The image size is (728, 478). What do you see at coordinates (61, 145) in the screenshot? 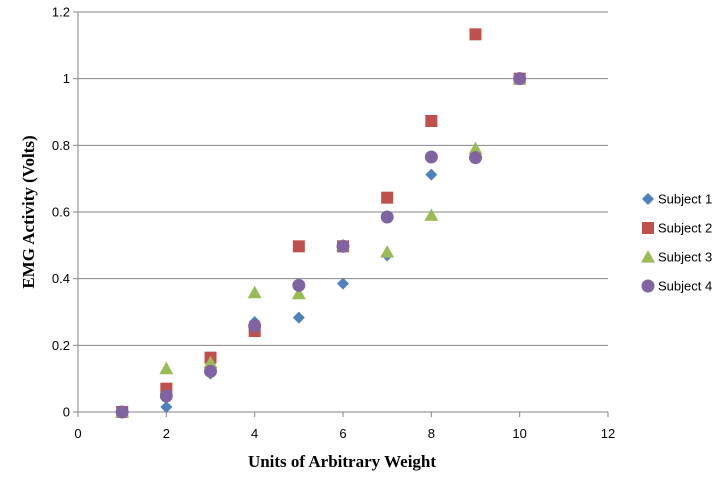
I see `y-tick-label: 0.8` at bounding box center [61, 145].